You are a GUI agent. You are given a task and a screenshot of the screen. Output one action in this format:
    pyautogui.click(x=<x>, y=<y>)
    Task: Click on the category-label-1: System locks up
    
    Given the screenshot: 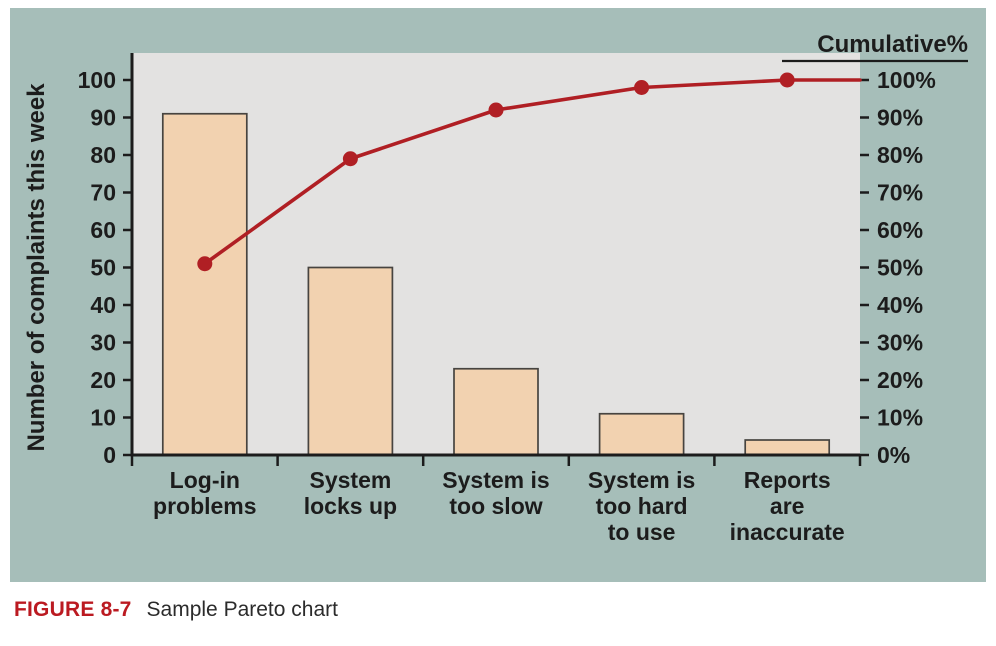 What is the action you would take?
    pyautogui.click(x=350, y=493)
    